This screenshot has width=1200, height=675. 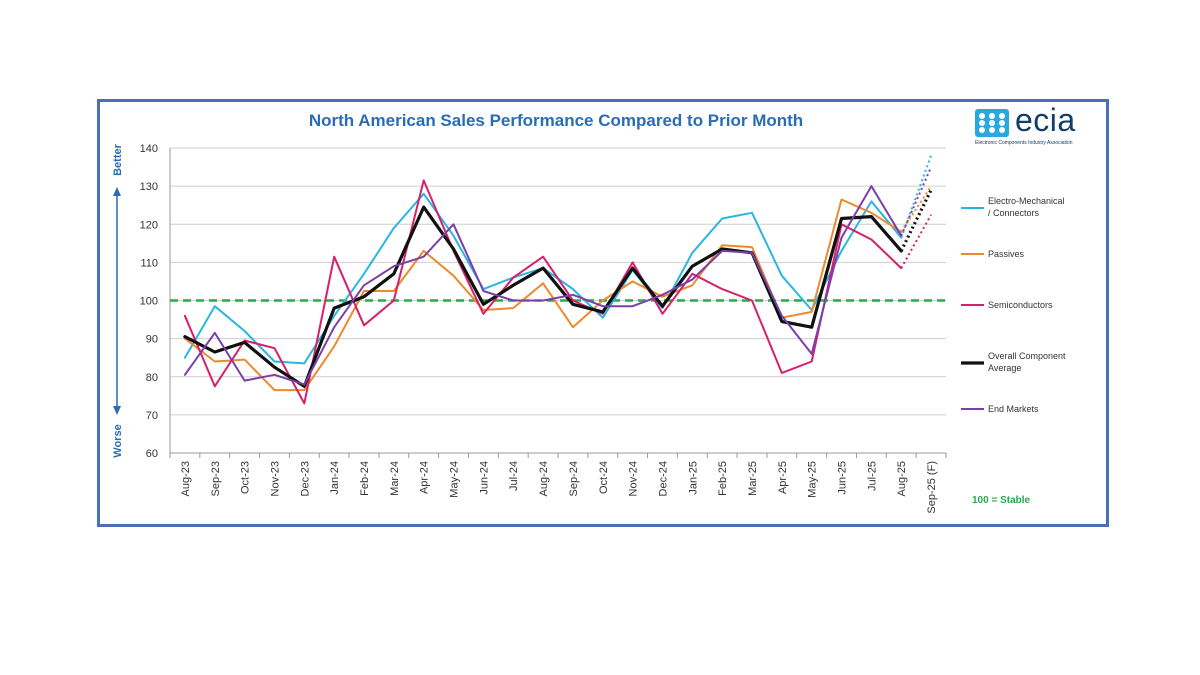 What do you see at coordinates (872, 476) in the screenshot?
I see `x-tick-label: Jul-25` at bounding box center [872, 476].